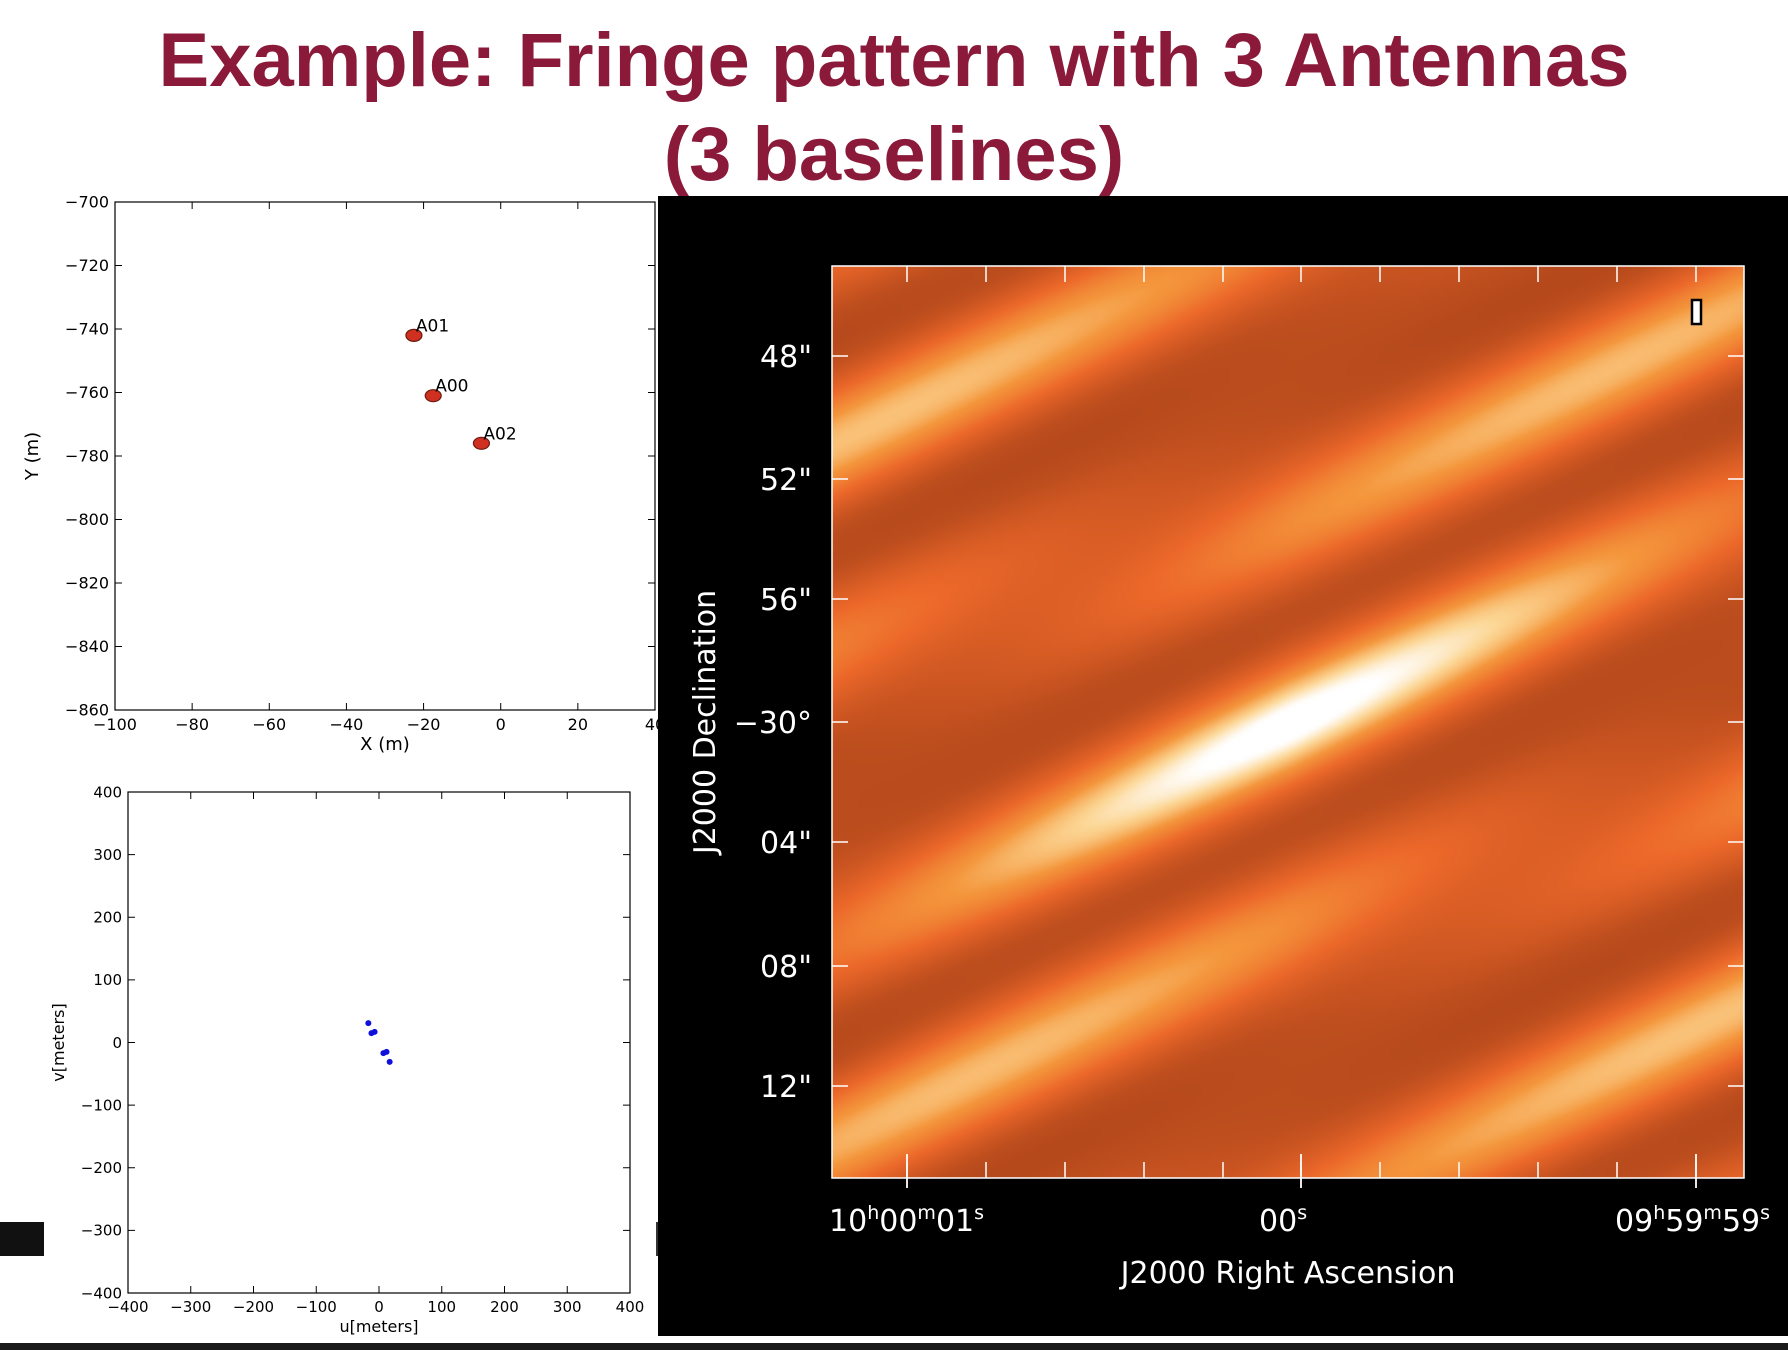 The width and height of the screenshot is (1788, 1350). I want to click on x-tick-label: −300, so click(190, 1307).